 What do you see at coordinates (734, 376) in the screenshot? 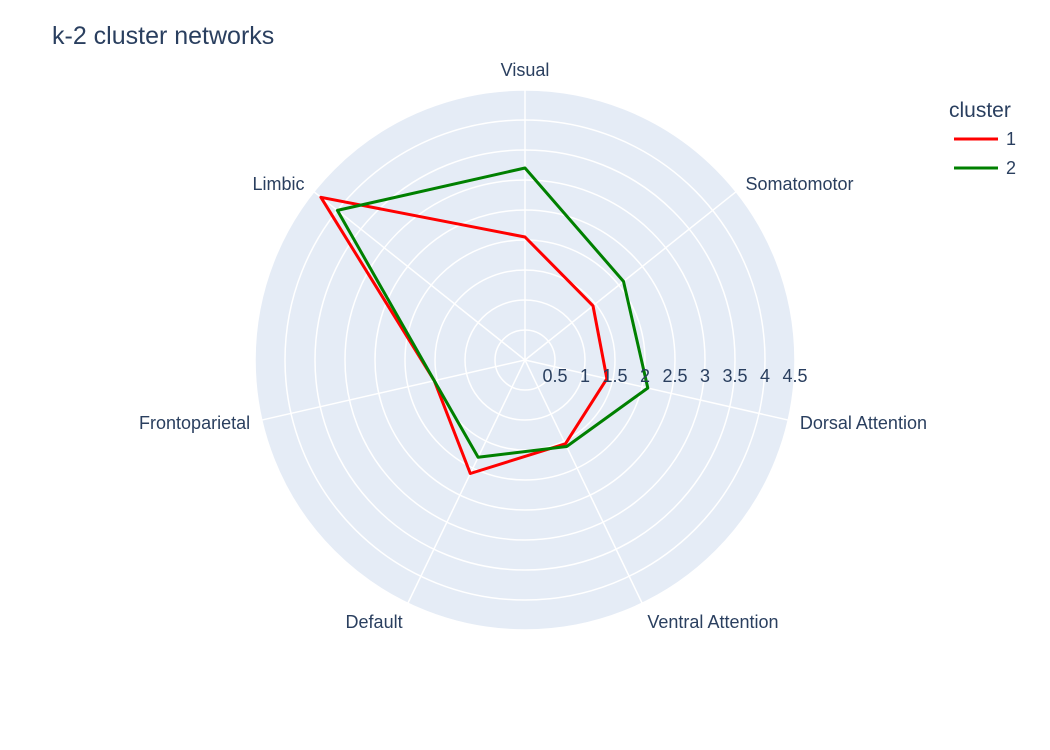
I see `radial-tick-label: 3.5` at bounding box center [734, 376].